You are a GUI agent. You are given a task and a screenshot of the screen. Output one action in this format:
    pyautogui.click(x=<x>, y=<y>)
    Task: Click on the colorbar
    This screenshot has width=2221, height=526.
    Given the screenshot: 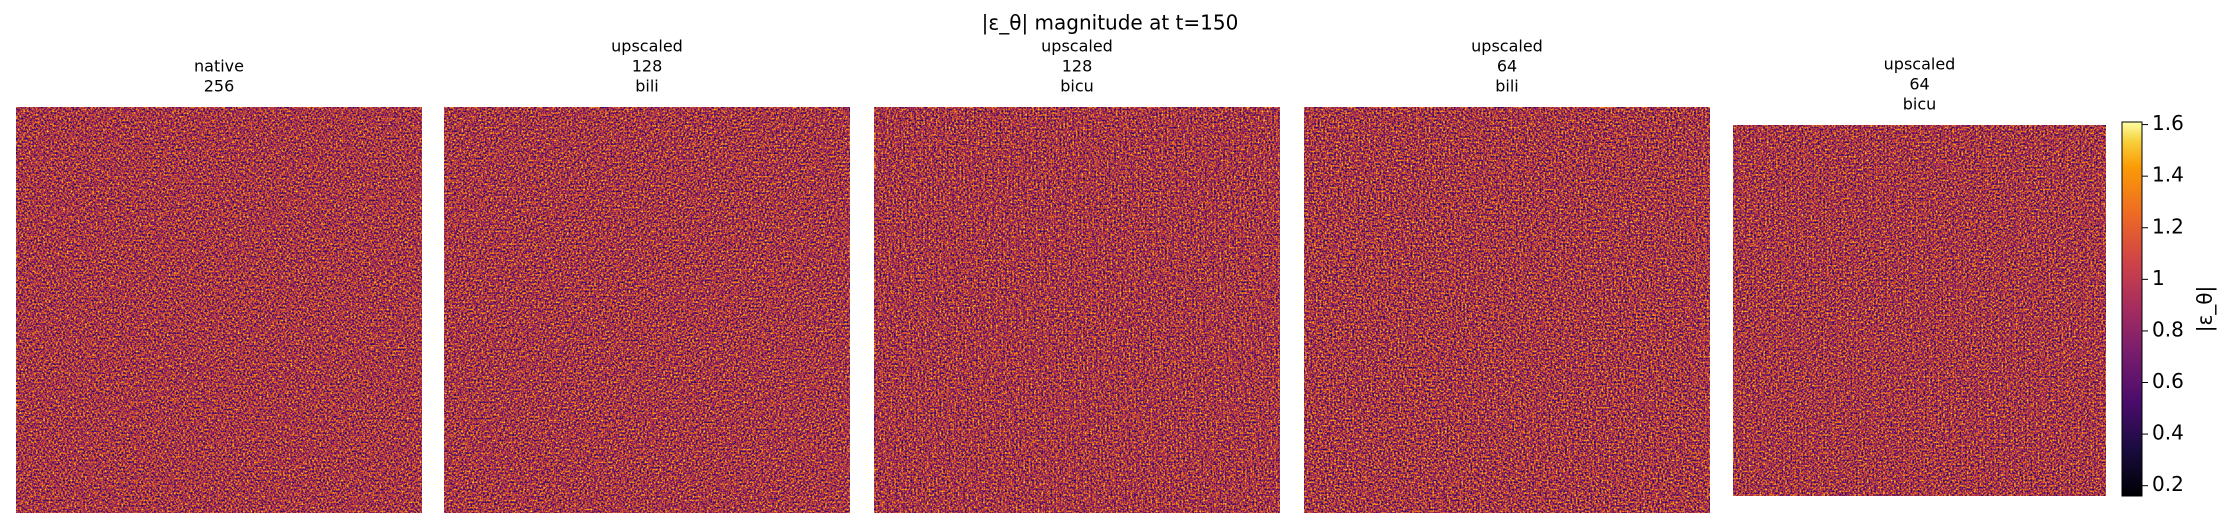 What is the action you would take?
    pyautogui.click(x=2132, y=309)
    